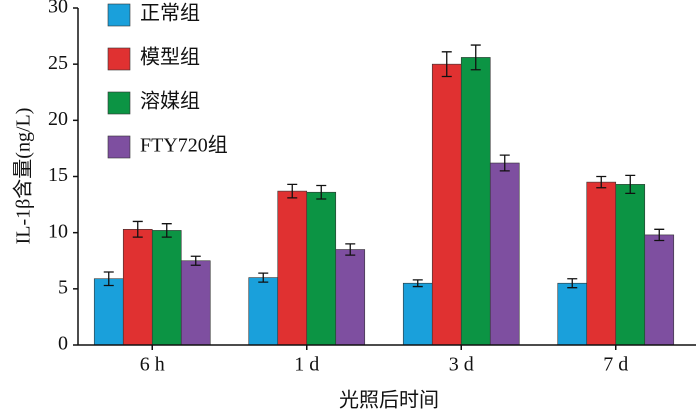 The width and height of the screenshot is (700, 416). I want to click on y-tick-label: 25, so click(58, 63).